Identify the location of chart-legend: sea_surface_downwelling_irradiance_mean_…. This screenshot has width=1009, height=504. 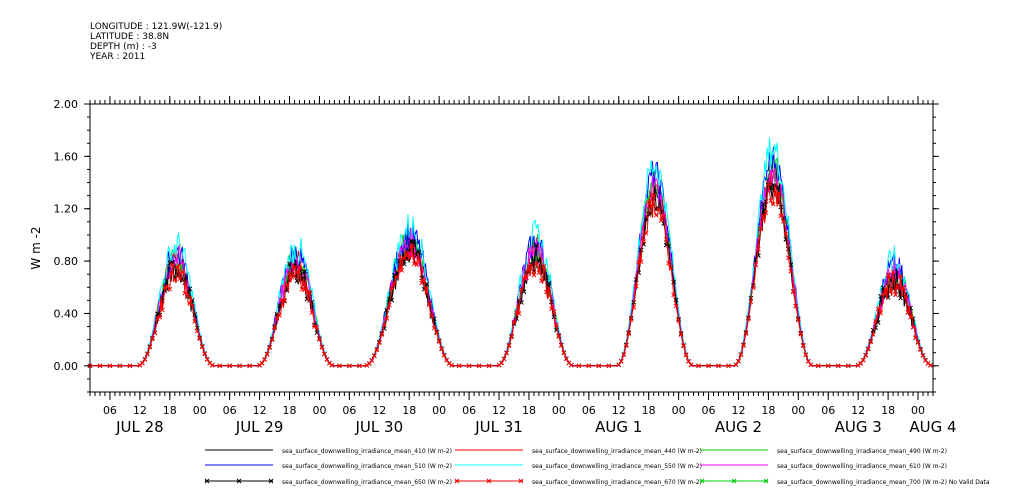
(597, 467).